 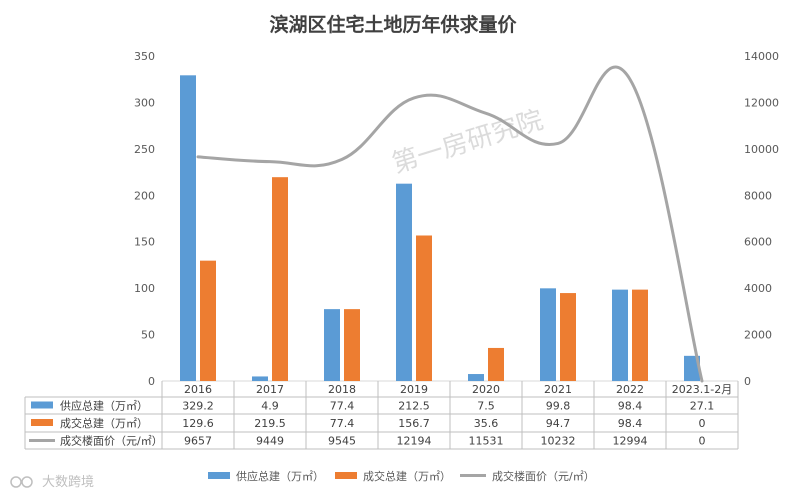 I want to click on table-cell: 35.6, so click(x=486, y=423).